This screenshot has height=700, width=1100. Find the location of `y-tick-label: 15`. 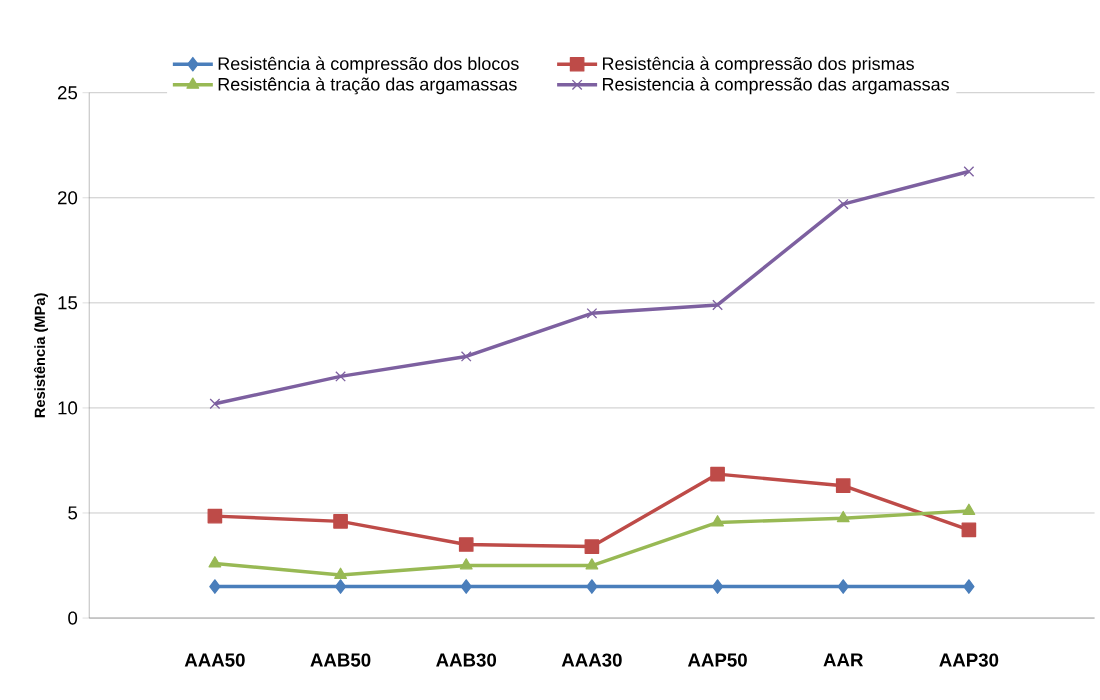

y-tick-label: 15 is located at coordinates (68, 303).